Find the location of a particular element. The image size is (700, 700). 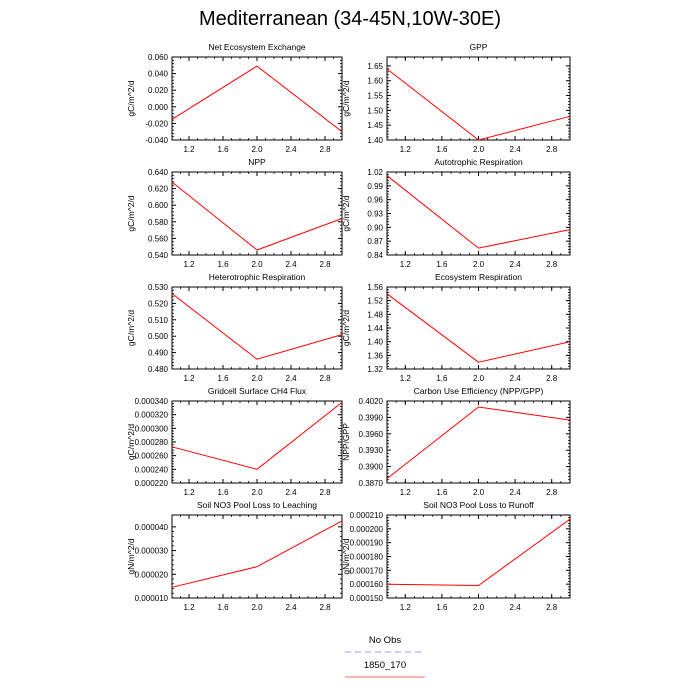

panel-2-xtick-label: 2.8 is located at coordinates (552, 149).